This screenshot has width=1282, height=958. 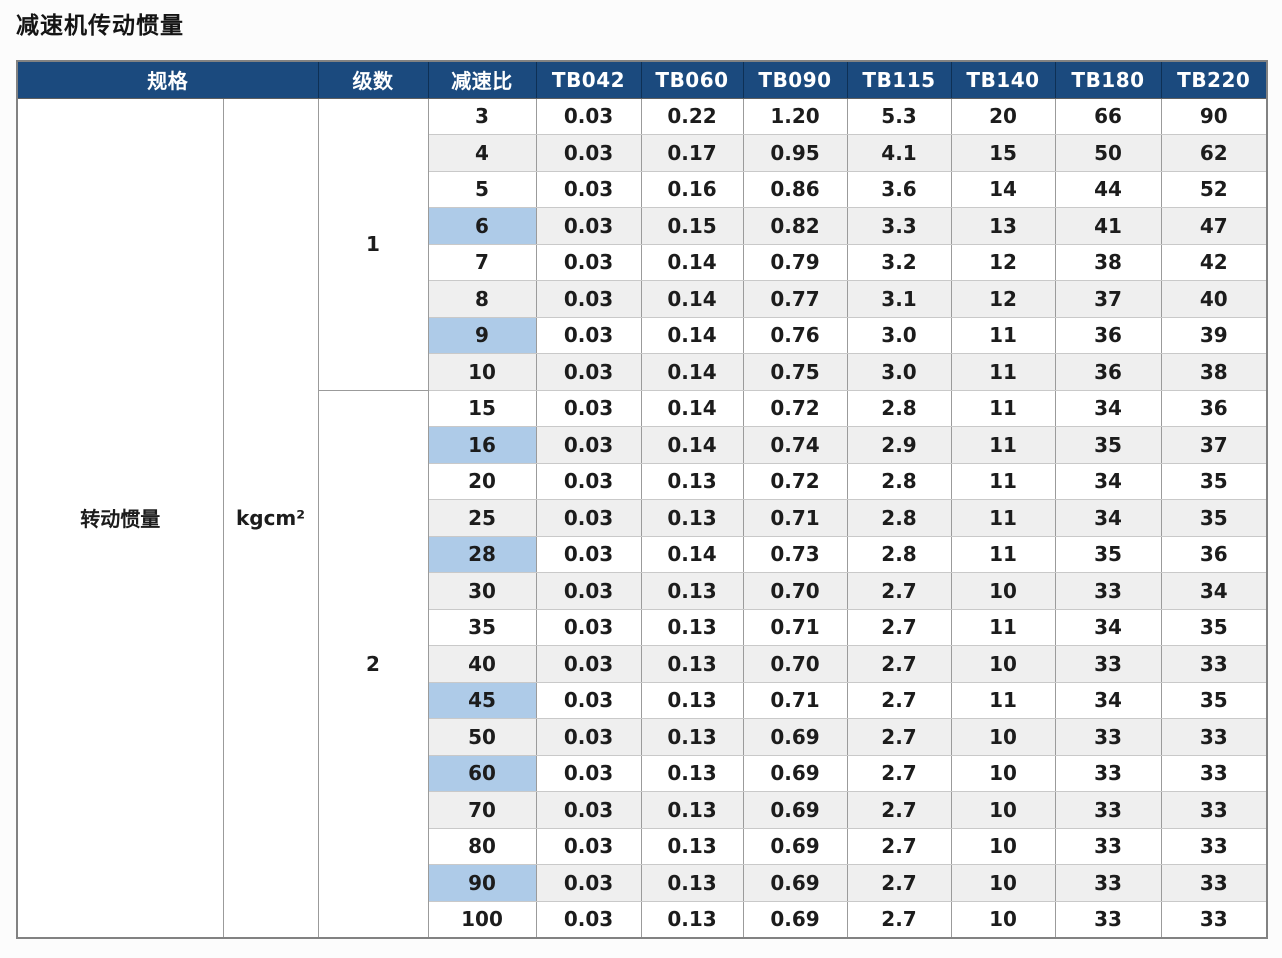 I want to click on value-cell-tb140: 12, so click(x=1003, y=299).